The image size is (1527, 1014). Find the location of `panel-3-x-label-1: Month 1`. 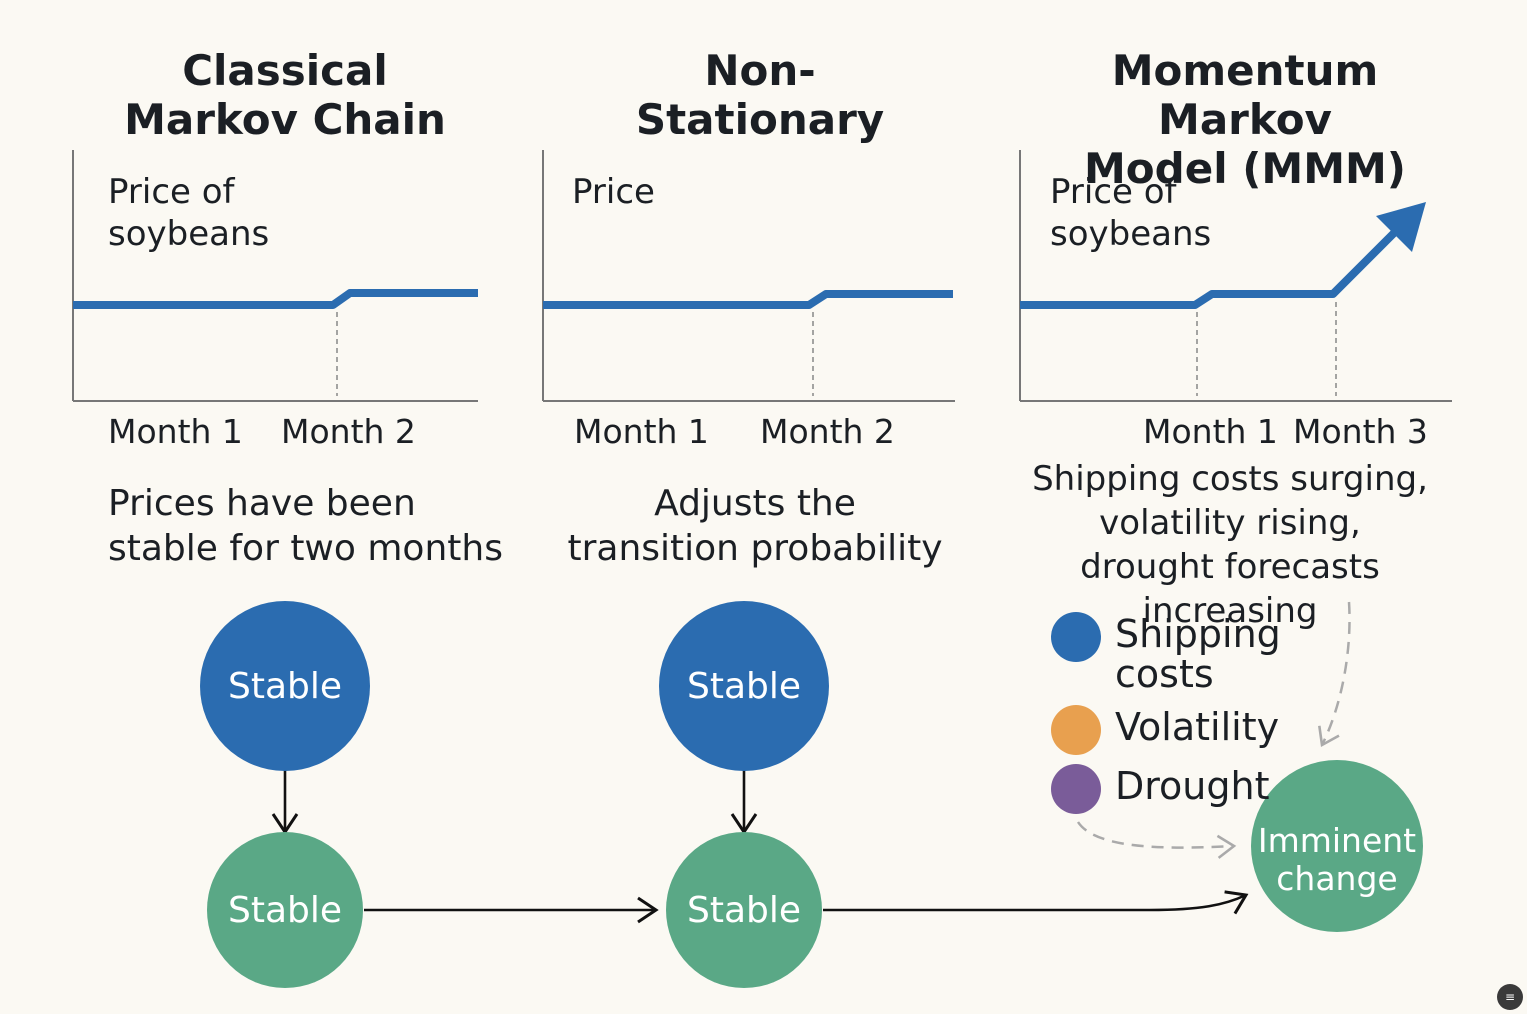

panel-3-x-label-1: Month 1 is located at coordinates (1210, 432).